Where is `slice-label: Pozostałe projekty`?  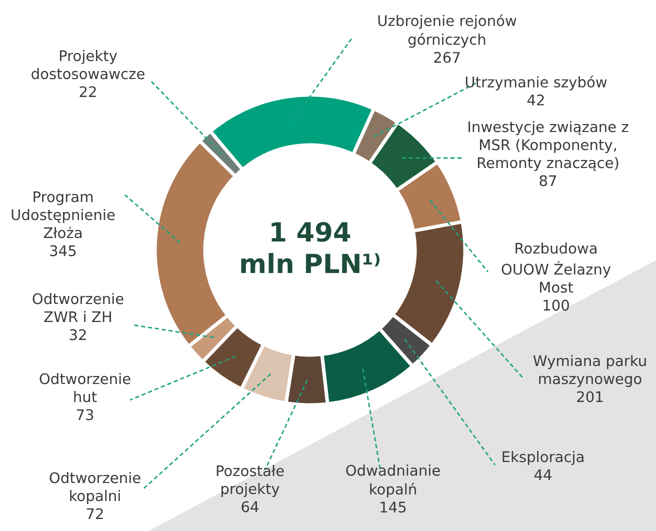
slice-label: Pozostałe projekty is located at coordinates (250, 481).